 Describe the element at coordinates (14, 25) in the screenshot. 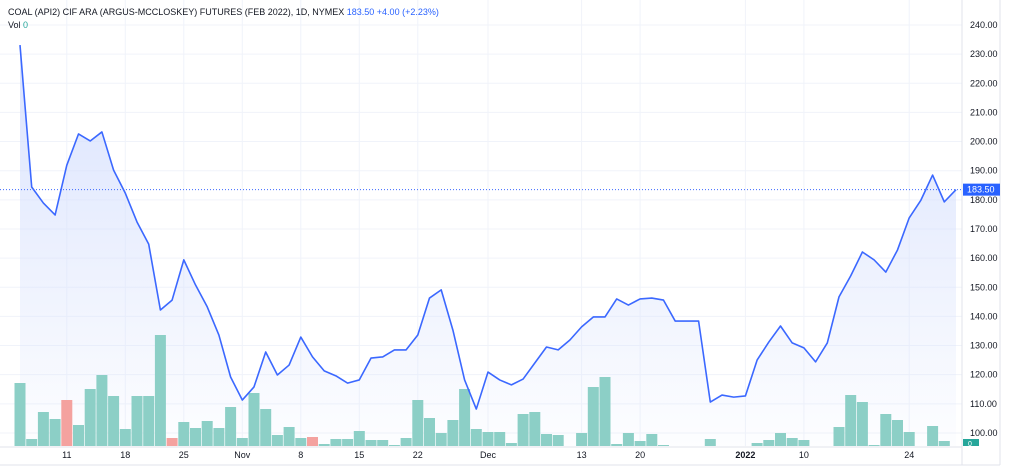

I see `volume-label: Vol` at that location.